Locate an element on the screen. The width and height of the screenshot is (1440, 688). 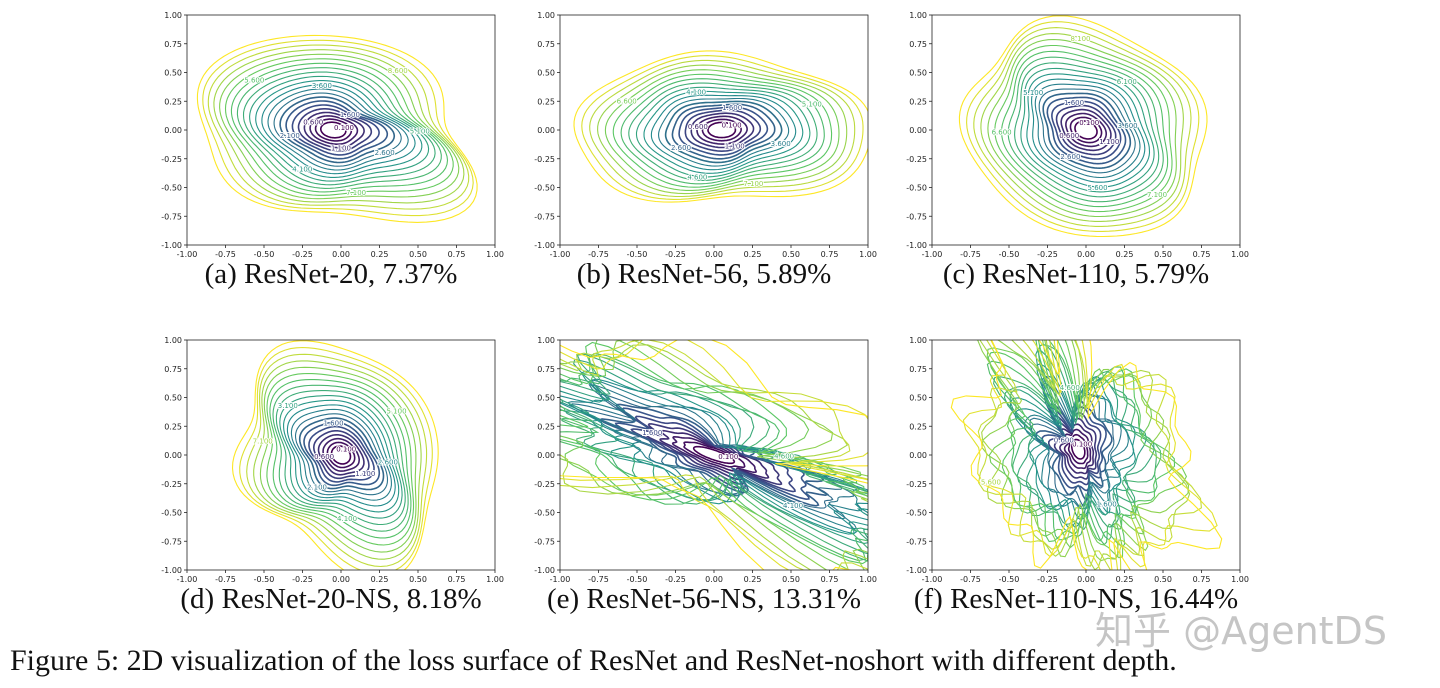
x-tick-label: 1.00 is located at coordinates (1240, 254).